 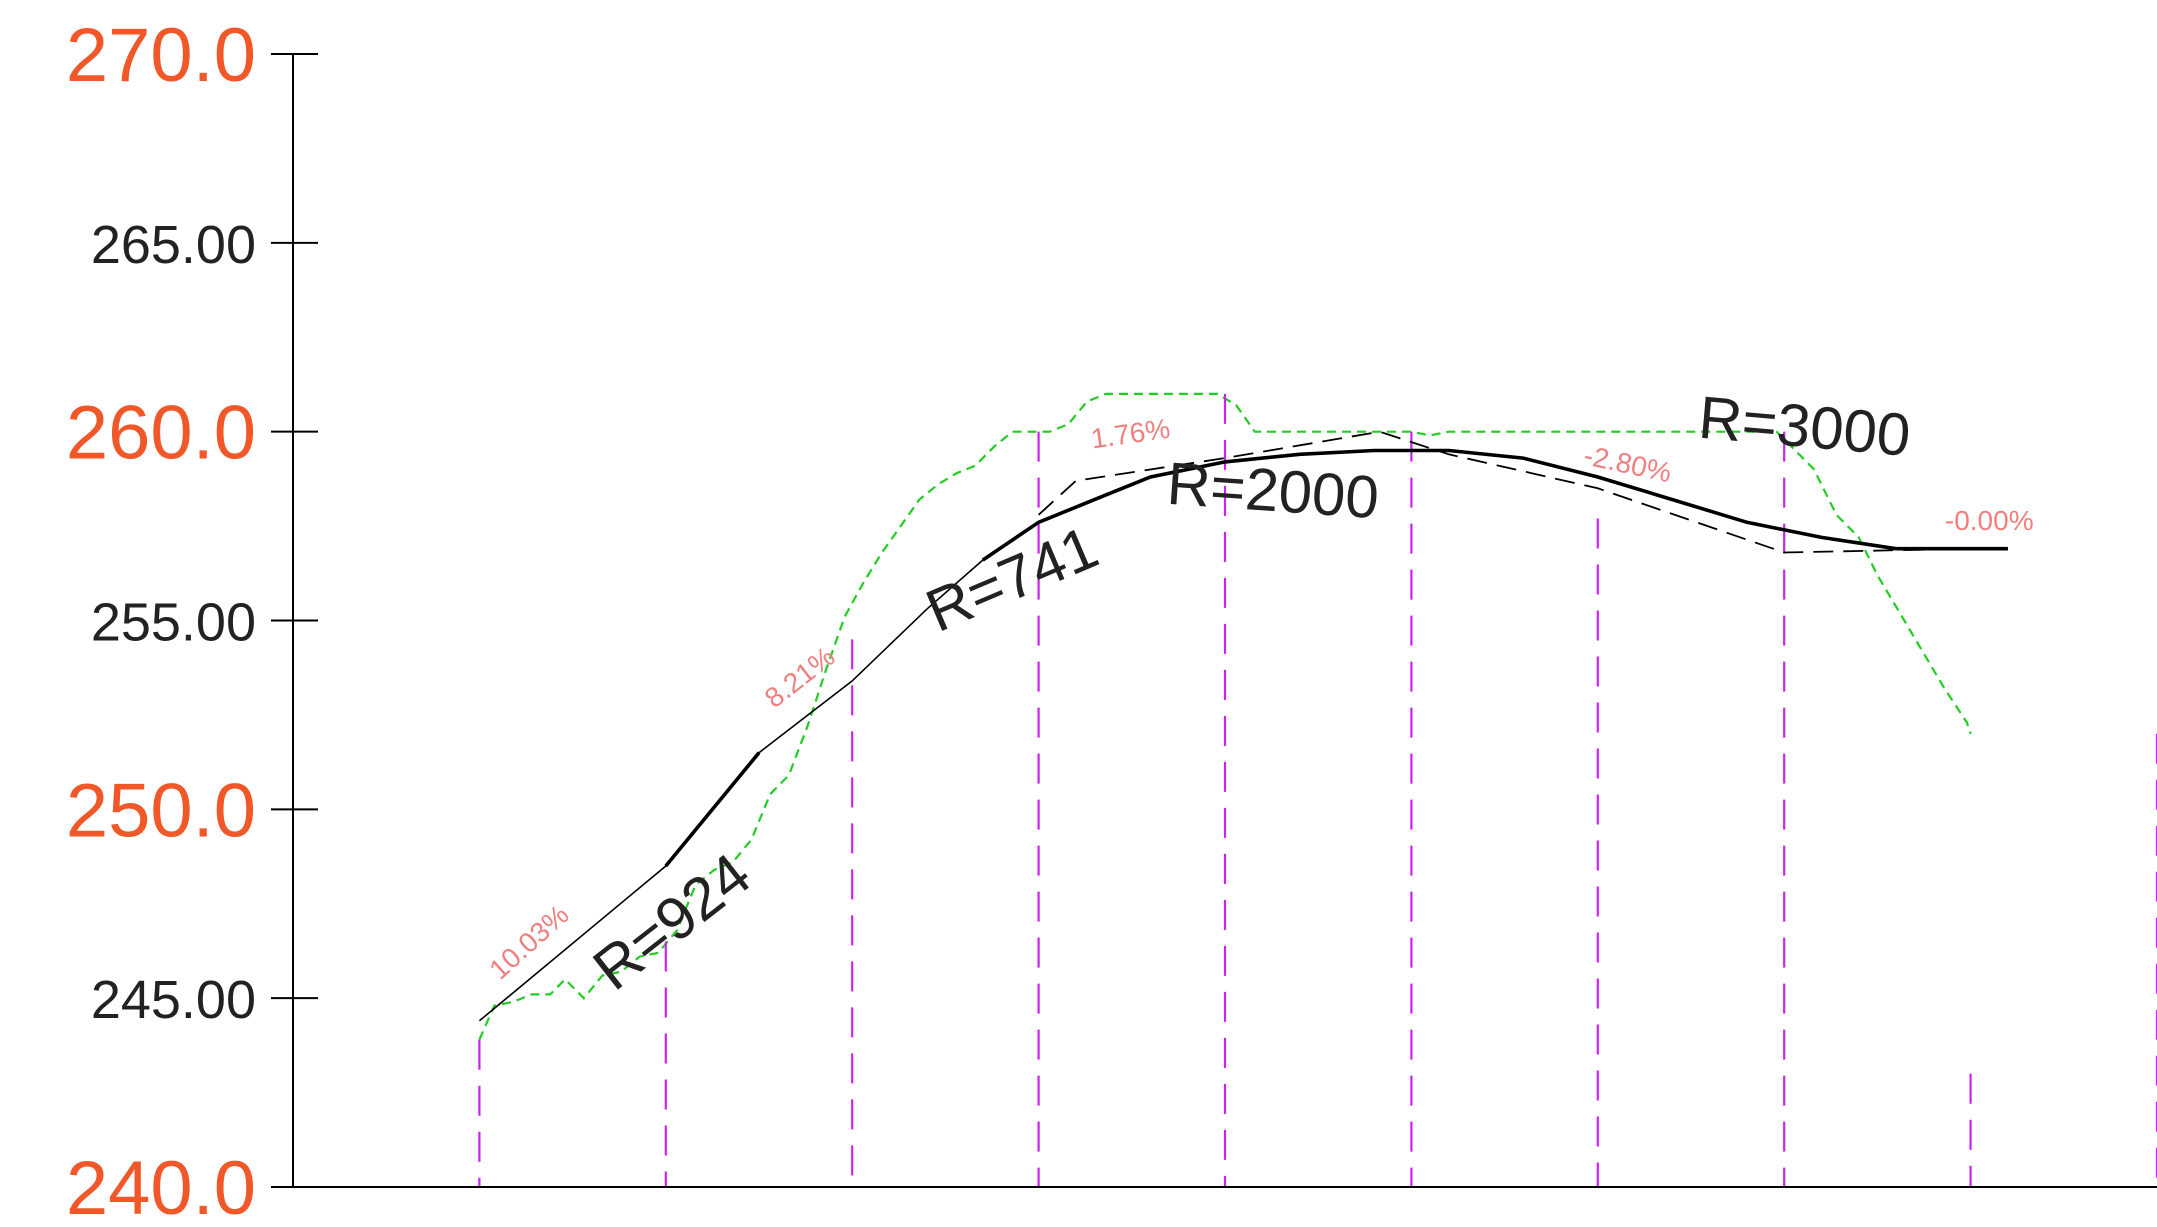 I want to click on y-tick-label: 270.0, so click(x=161, y=55).